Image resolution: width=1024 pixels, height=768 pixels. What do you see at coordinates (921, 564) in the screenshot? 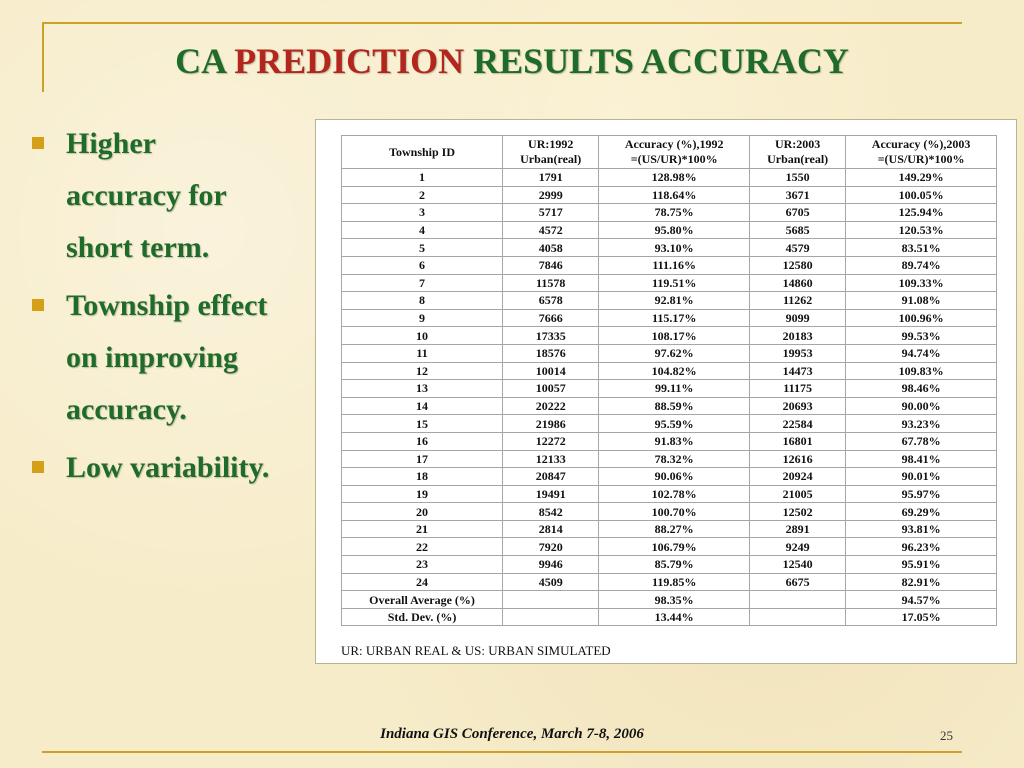
I see `table-cell: 95.91%` at bounding box center [921, 564].